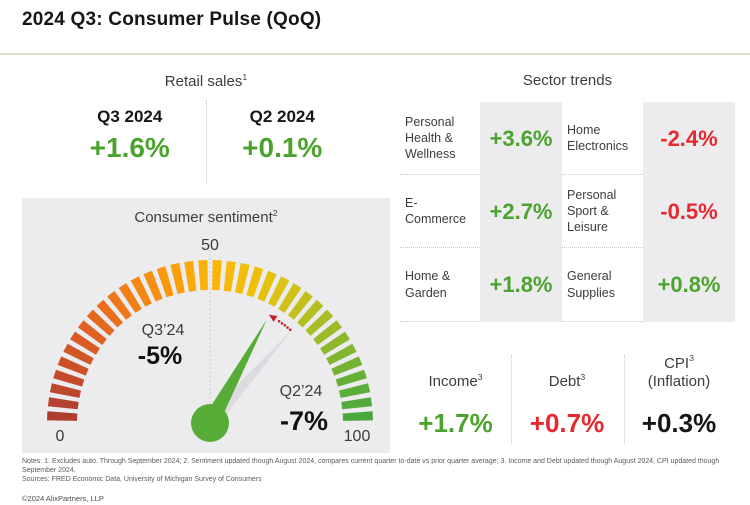 The image size is (750, 505). I want to click on retail-q3-label: Q3 2024, so click(130, 116).